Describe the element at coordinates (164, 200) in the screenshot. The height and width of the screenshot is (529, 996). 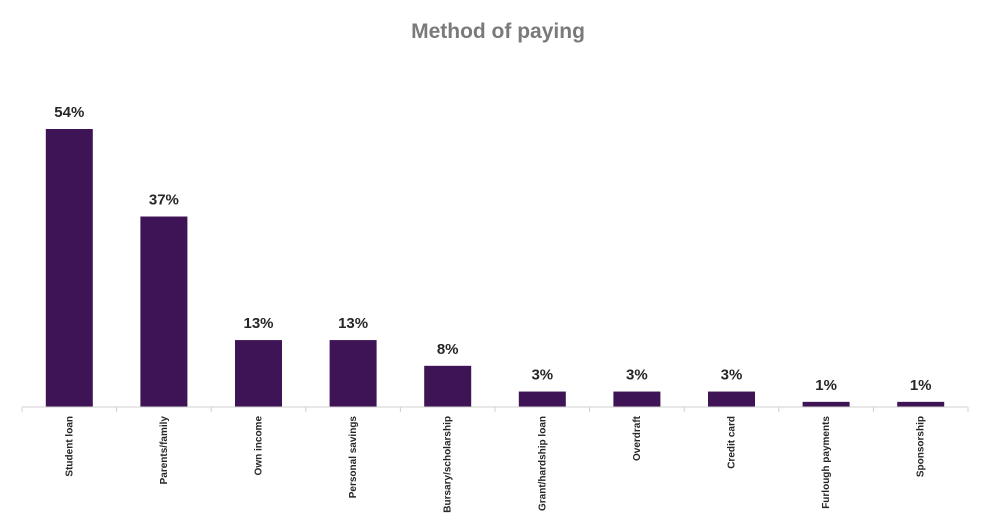
I see `data-label: 37%` at that location.